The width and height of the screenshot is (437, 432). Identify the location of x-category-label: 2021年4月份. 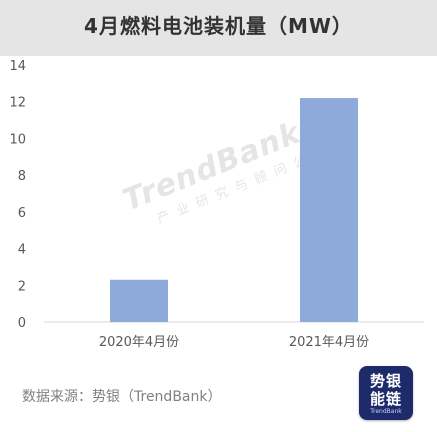
(329, 342).